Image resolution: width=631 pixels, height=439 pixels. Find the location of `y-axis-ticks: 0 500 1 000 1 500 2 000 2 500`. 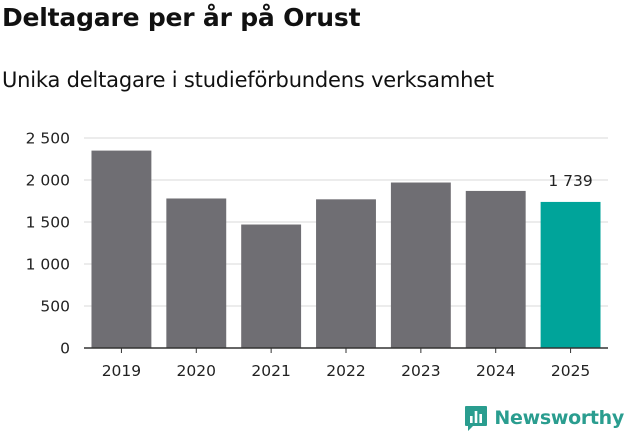

y-axis-ticks: 0 500 1 000 1 500 2 000 2 500 is located at coordinates (48, 244).